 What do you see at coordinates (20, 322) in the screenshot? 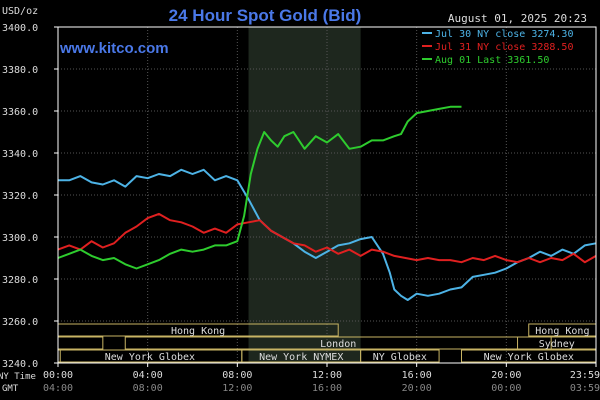
I see `y-tick-label: 3260.0` at bounding box center [20, 322].